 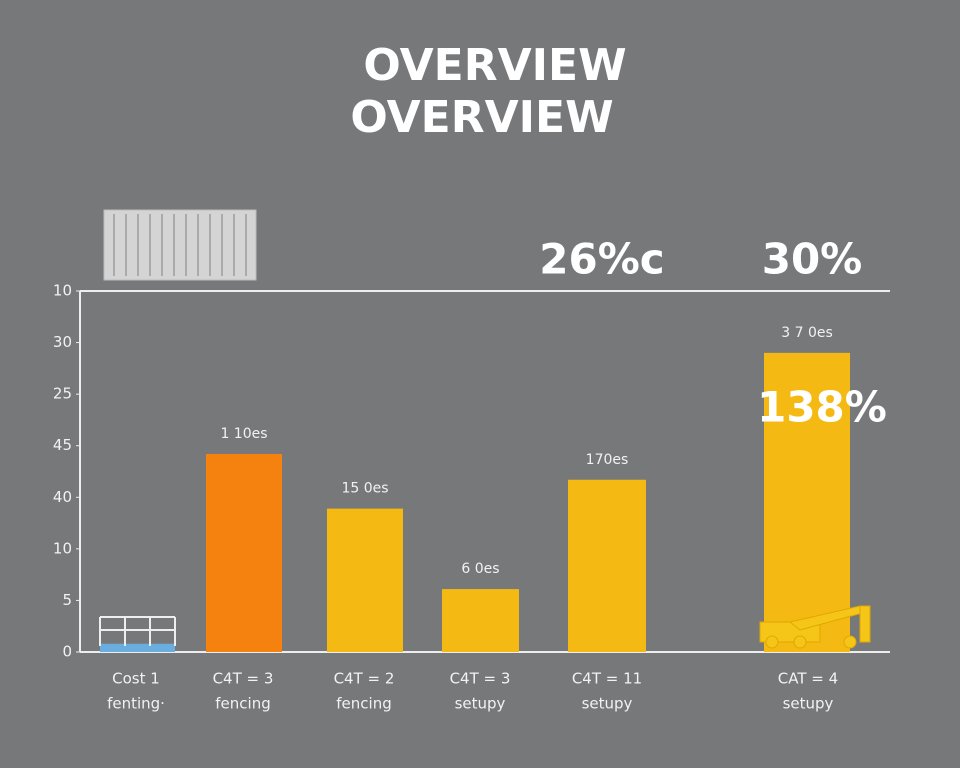 I want to click on x-tick-sublabel: fenting·, so click(x=136, y=704).